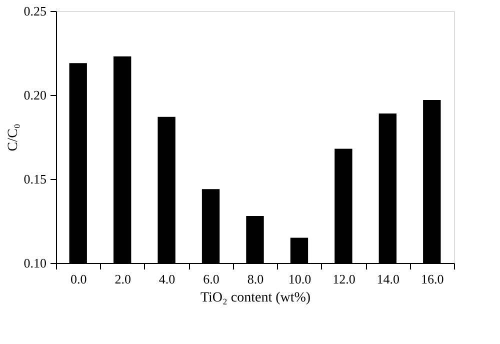 Image resolution: width=500 pixels, height=344 pixels. I want to click on y-tick-label: 0.25, so click(35, 11).